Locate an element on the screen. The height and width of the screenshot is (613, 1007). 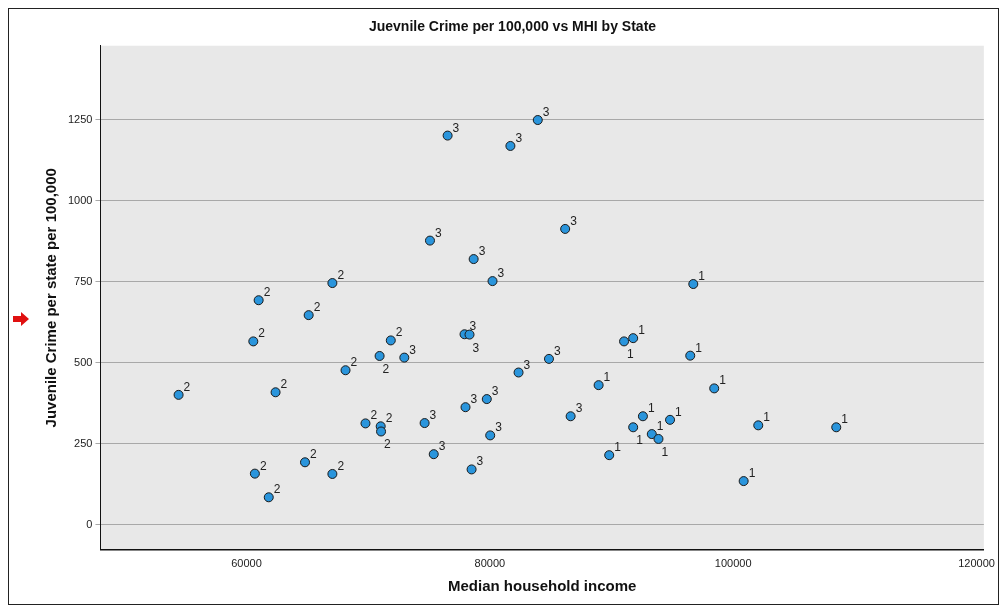
y-tick-label: 1000 is located at coordinates (80, 199).